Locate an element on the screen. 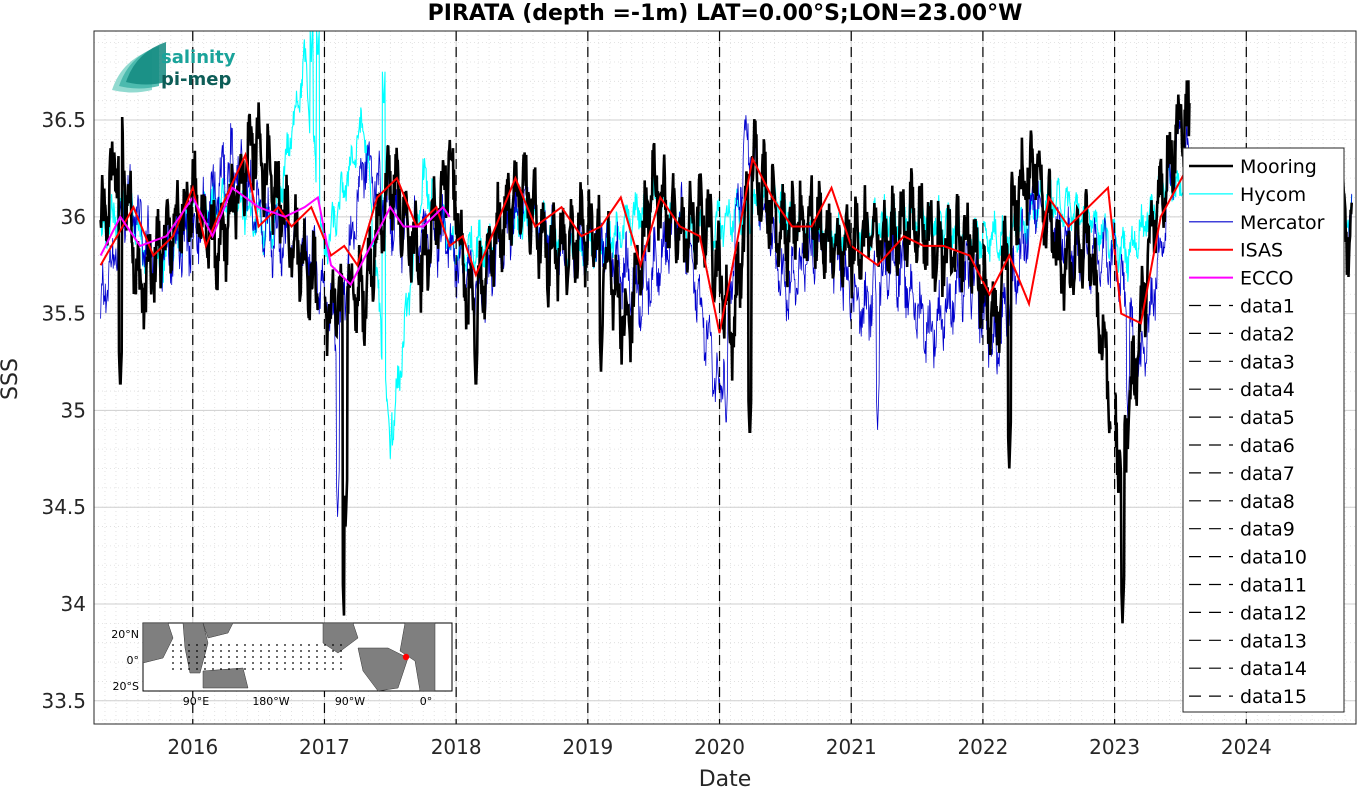  y-tick-label: 36.5 is located at coordinates (63, 120).